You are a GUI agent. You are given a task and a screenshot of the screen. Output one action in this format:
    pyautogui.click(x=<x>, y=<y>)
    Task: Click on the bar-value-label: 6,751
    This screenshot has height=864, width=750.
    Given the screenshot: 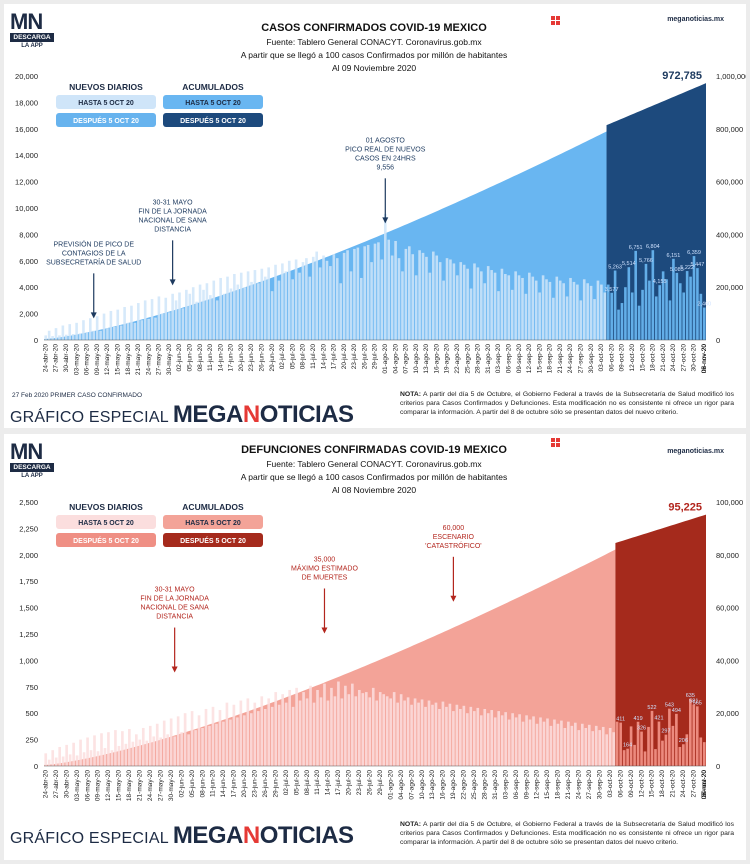 What is the action you would take?
    pyautogui.click(x=636, y=248)
    